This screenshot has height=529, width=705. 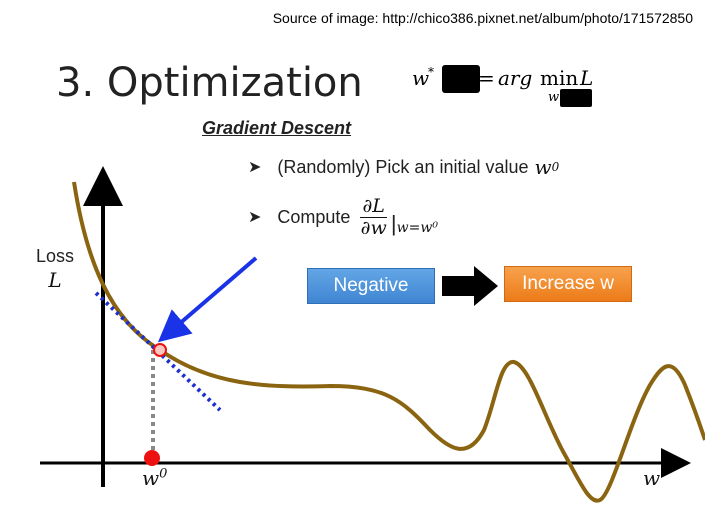 I want to click on bullet-1-sup: 0, so click(x=555, y=167).